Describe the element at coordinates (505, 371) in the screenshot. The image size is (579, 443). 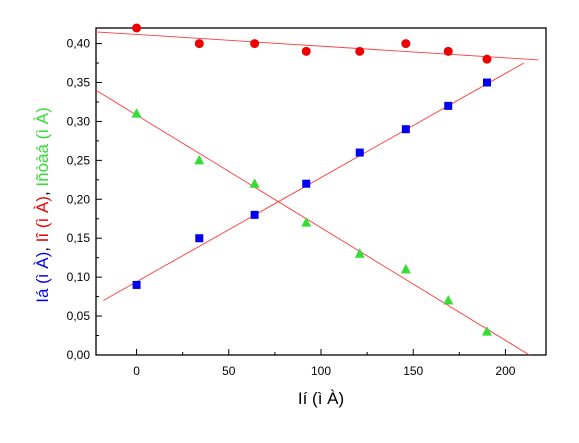
I see `x-tick-label: 200` at that location.